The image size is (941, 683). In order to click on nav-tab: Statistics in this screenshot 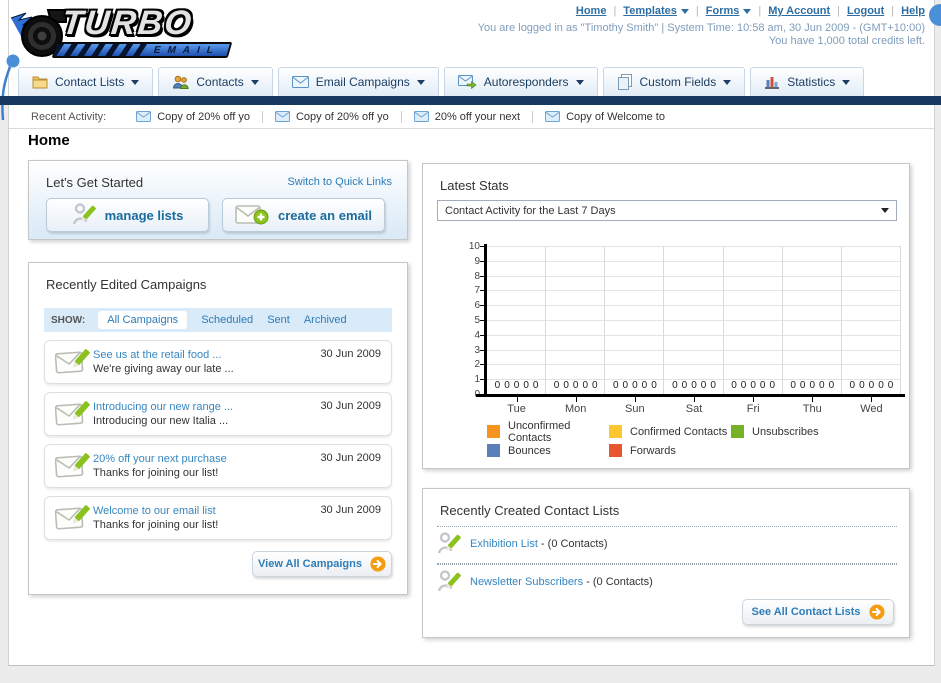, I will do `click(807, 81)`.